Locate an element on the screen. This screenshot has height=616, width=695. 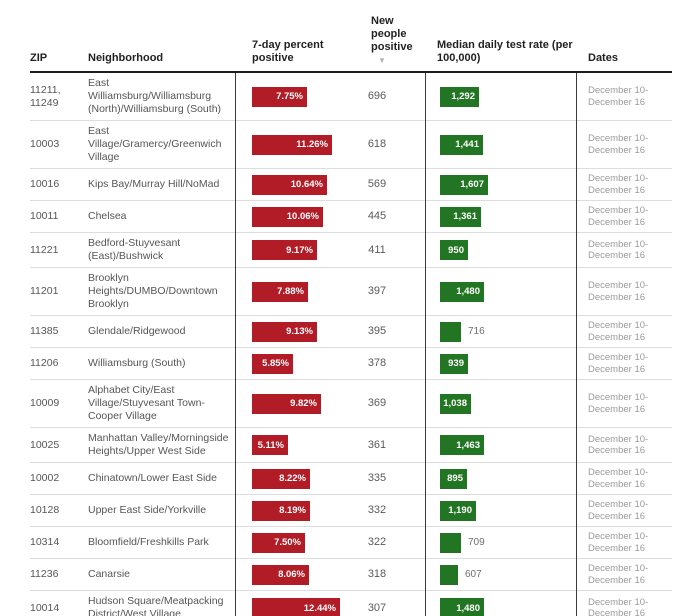
test-rate-bar: 1,480 is located at coordinates (462, 291).